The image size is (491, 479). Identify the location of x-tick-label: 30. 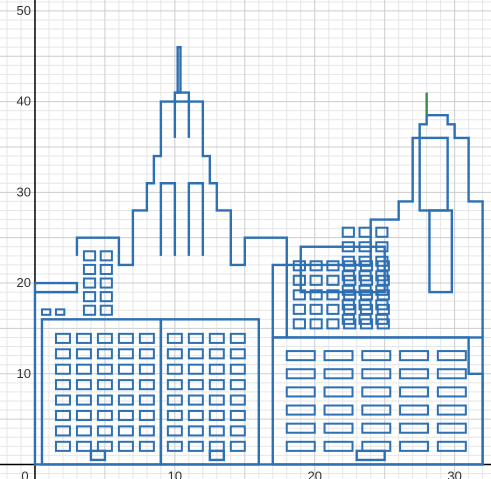
(454, 473).